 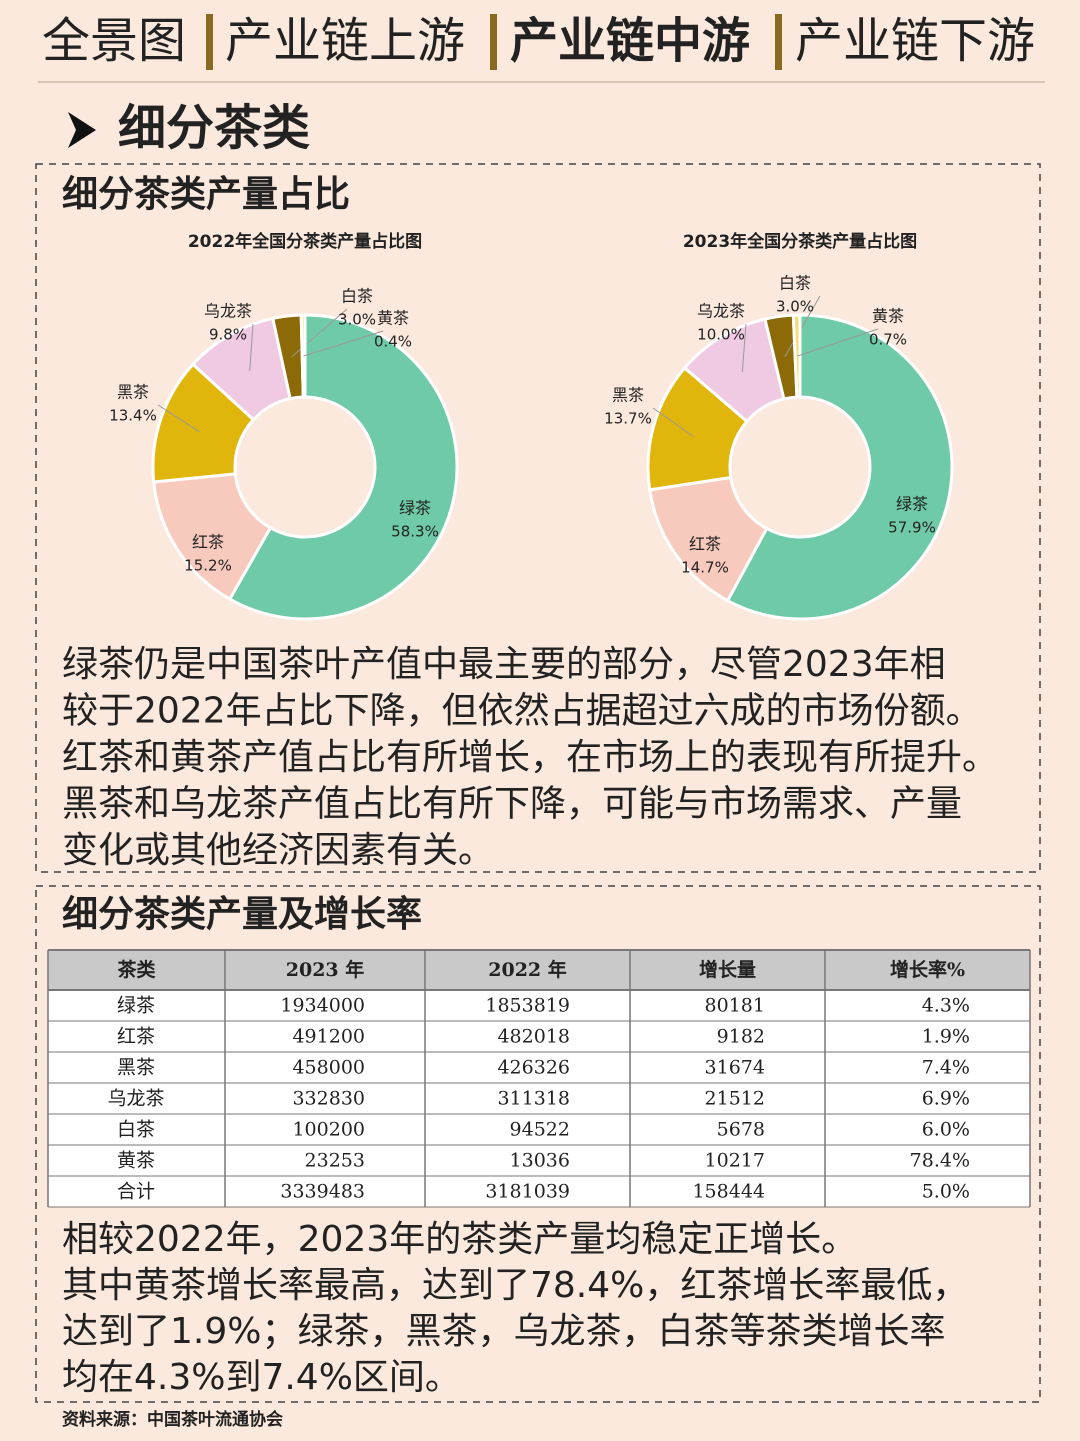 I want to click on panel-title: 细分茶类产量占比, so click(x=206, y=194).